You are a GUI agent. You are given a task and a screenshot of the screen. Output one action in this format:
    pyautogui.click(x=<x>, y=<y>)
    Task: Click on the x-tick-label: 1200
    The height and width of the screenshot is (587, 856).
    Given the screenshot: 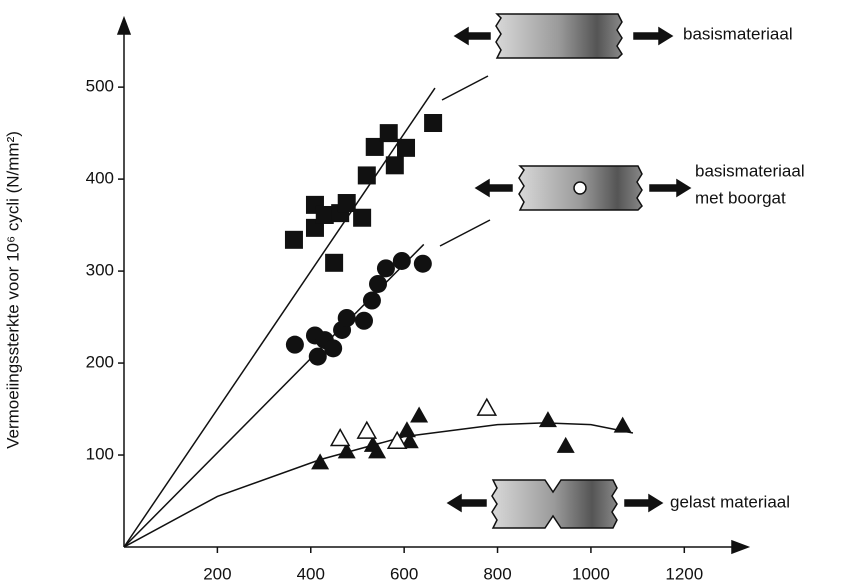 What is the action you would take?
    pyautogui.click(x=684, y=573)
    